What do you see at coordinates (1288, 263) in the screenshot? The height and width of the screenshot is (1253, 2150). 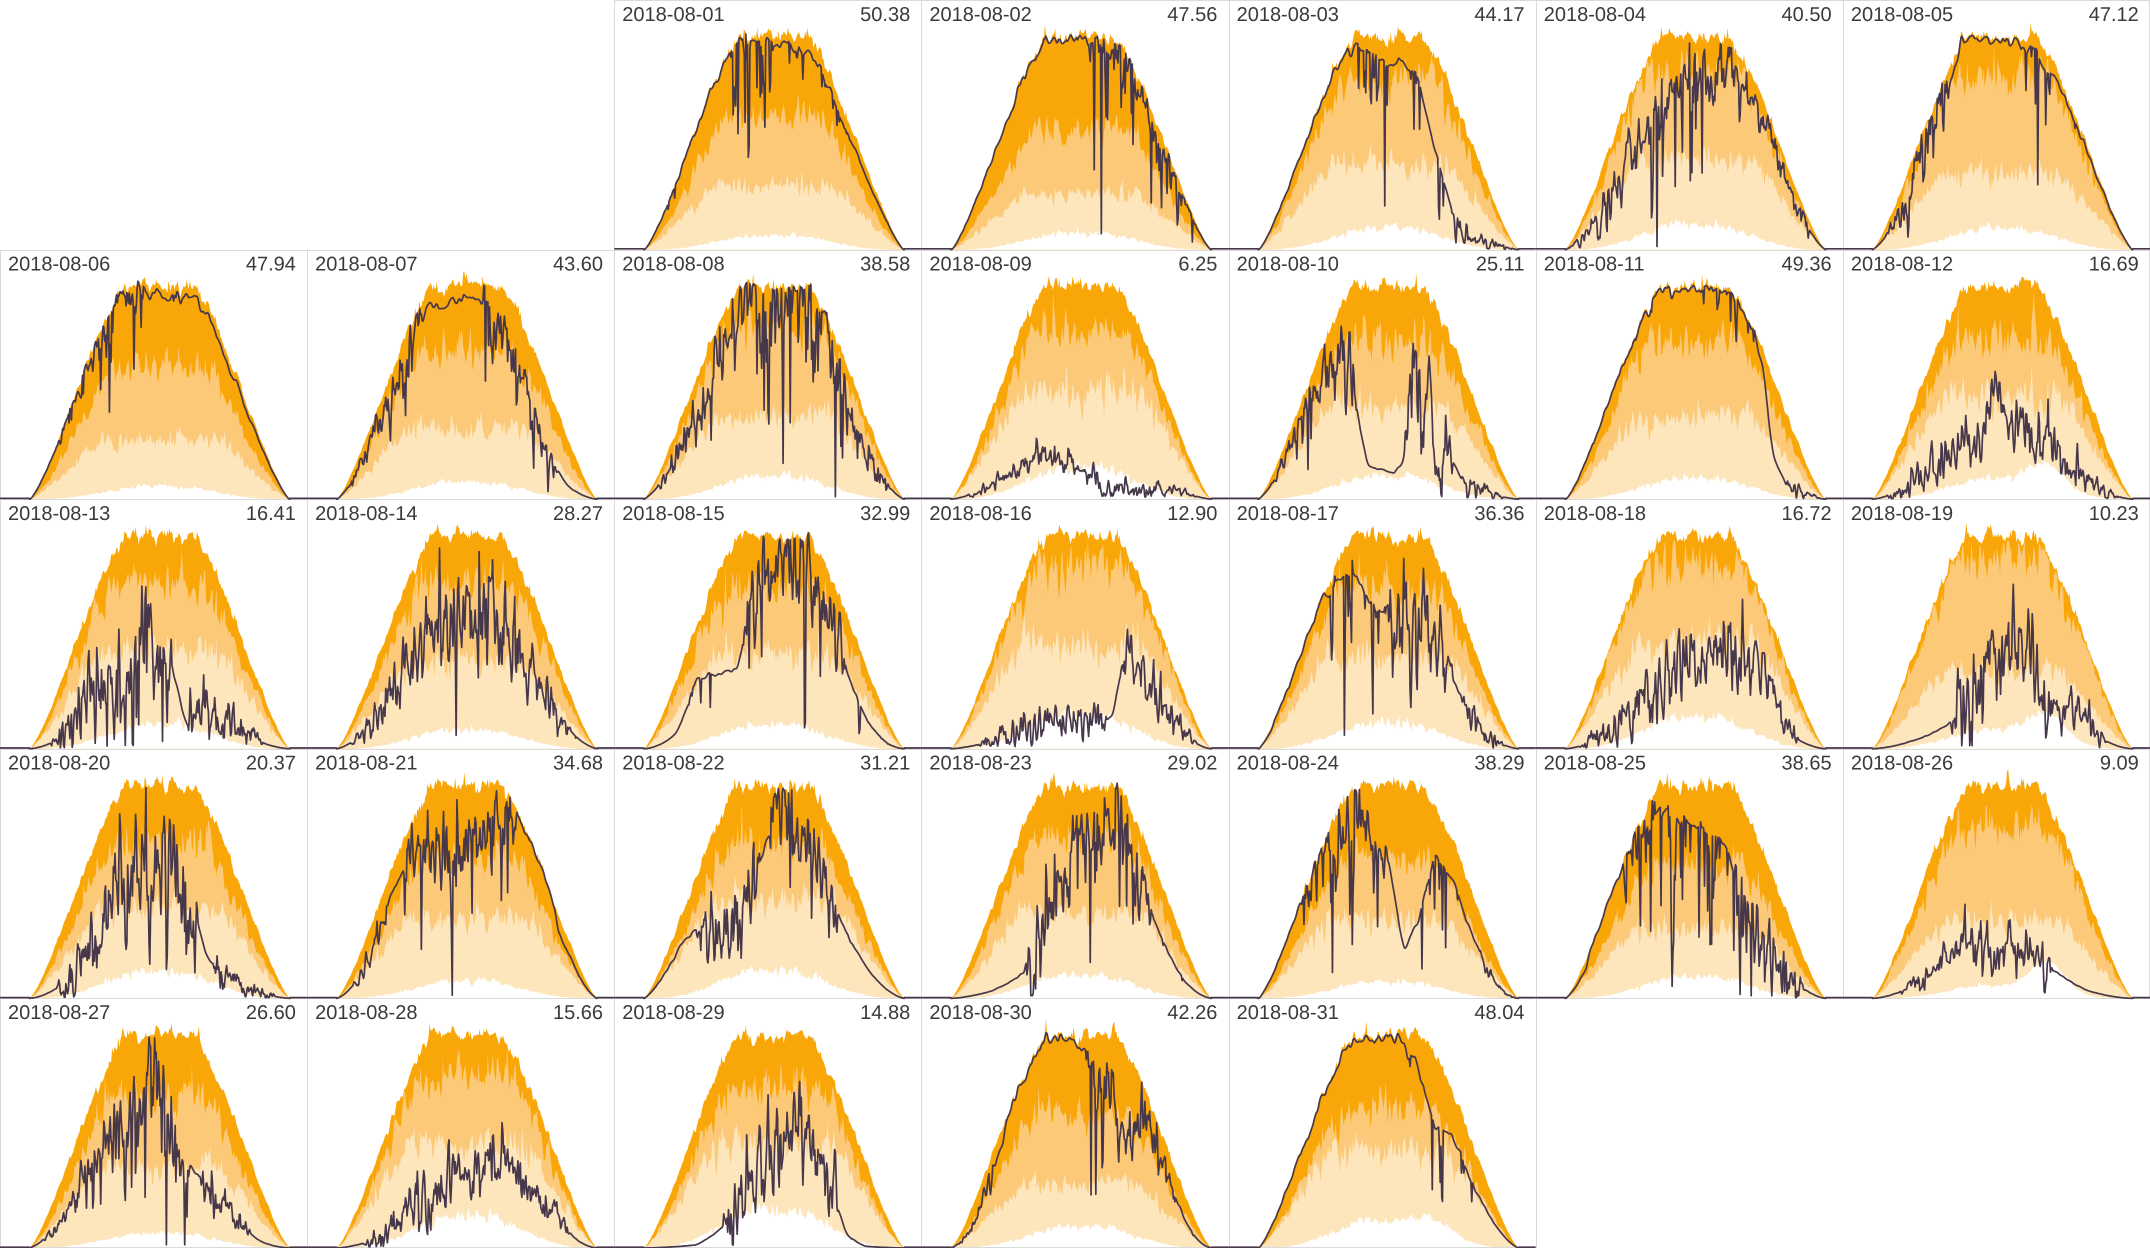 I see `svg-text: 2018-08-10` at bounding box center [1288, 263].